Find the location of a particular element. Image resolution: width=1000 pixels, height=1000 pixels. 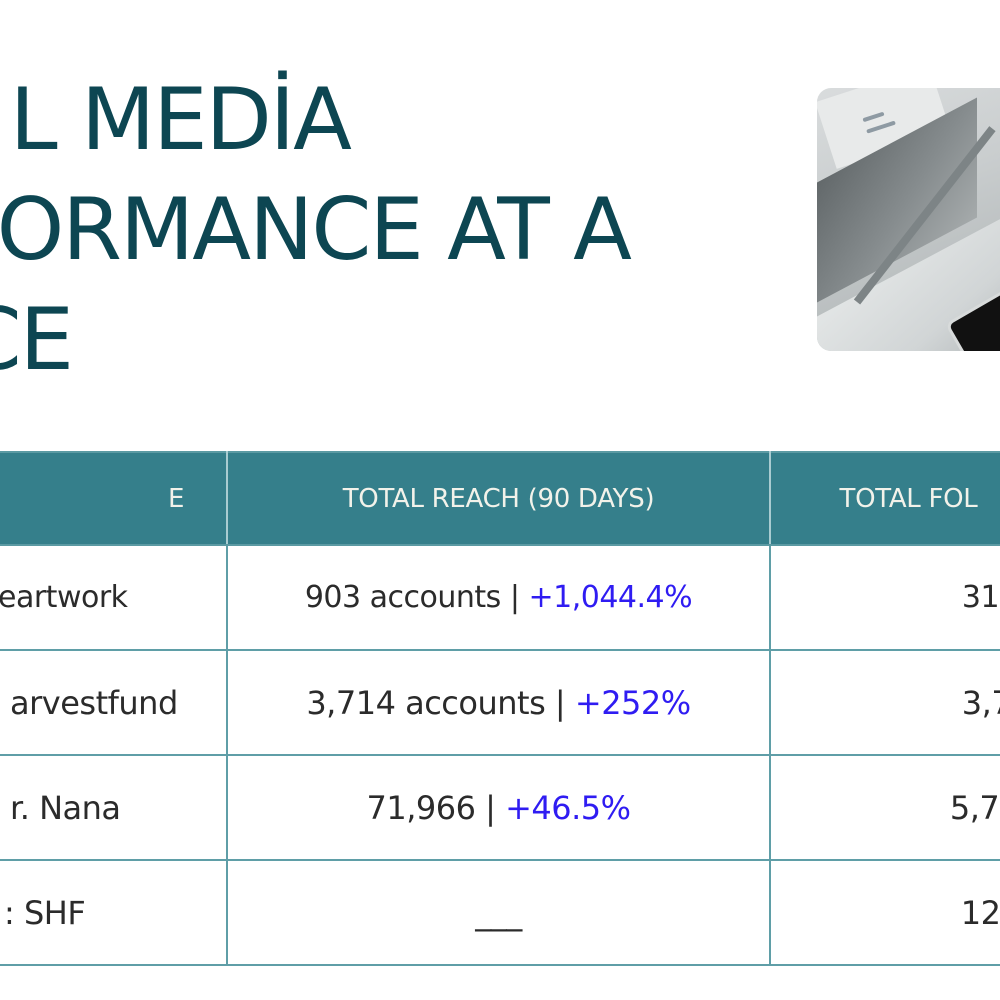

table-row: eartwork 903 accounts | +1,044.4% 31 is located at coordinates (500, 597).